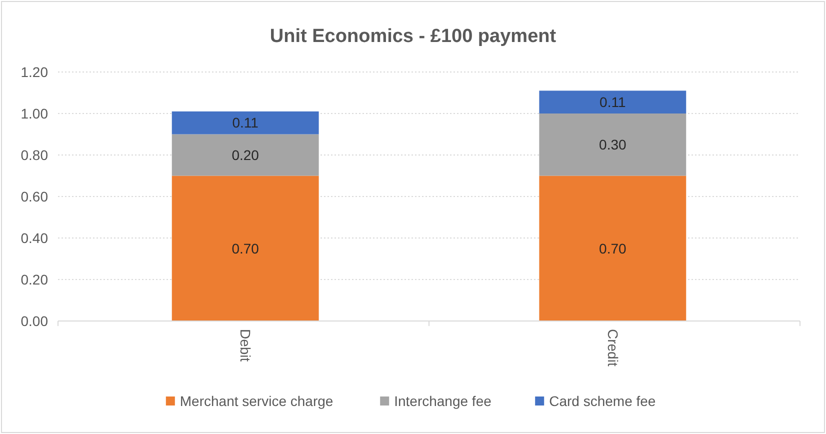  I want to click on y-tick-label: 1.00, so click(34, 113).